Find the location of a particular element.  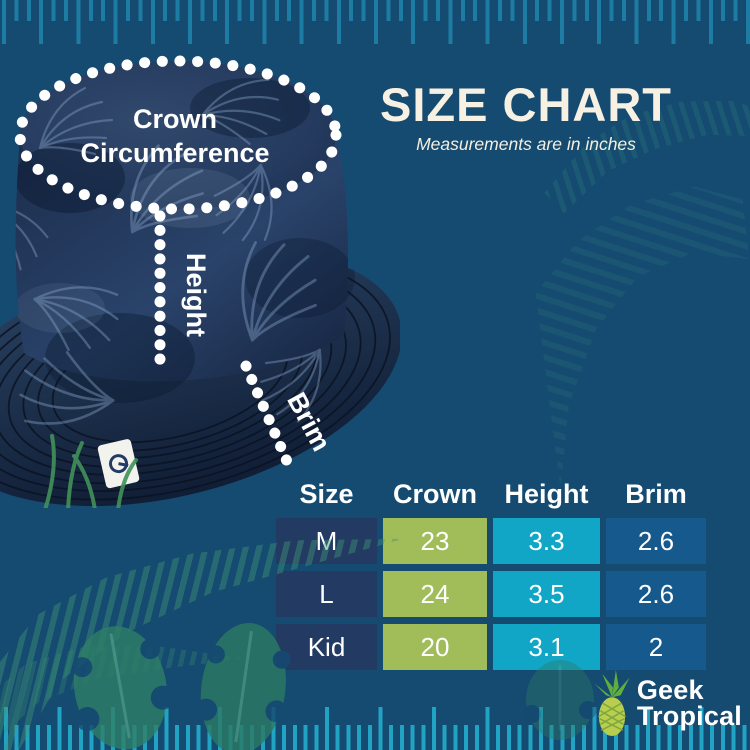

table-cell-height: 3.3 is located at coordinates (546, 541).